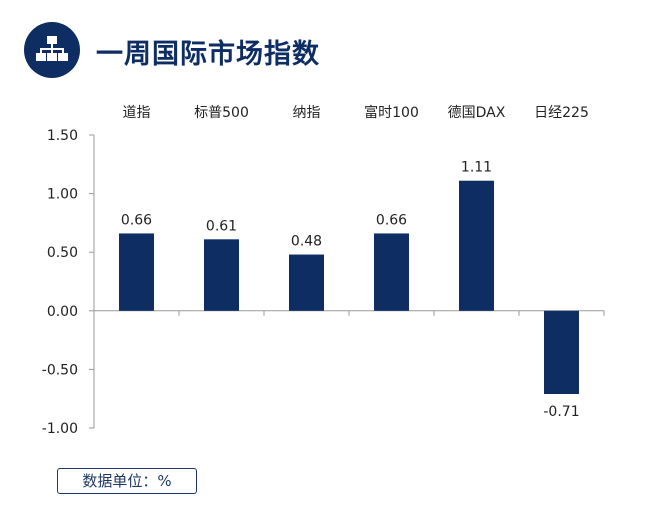  I want to click on category-label: 日经225, so click(561, 113).